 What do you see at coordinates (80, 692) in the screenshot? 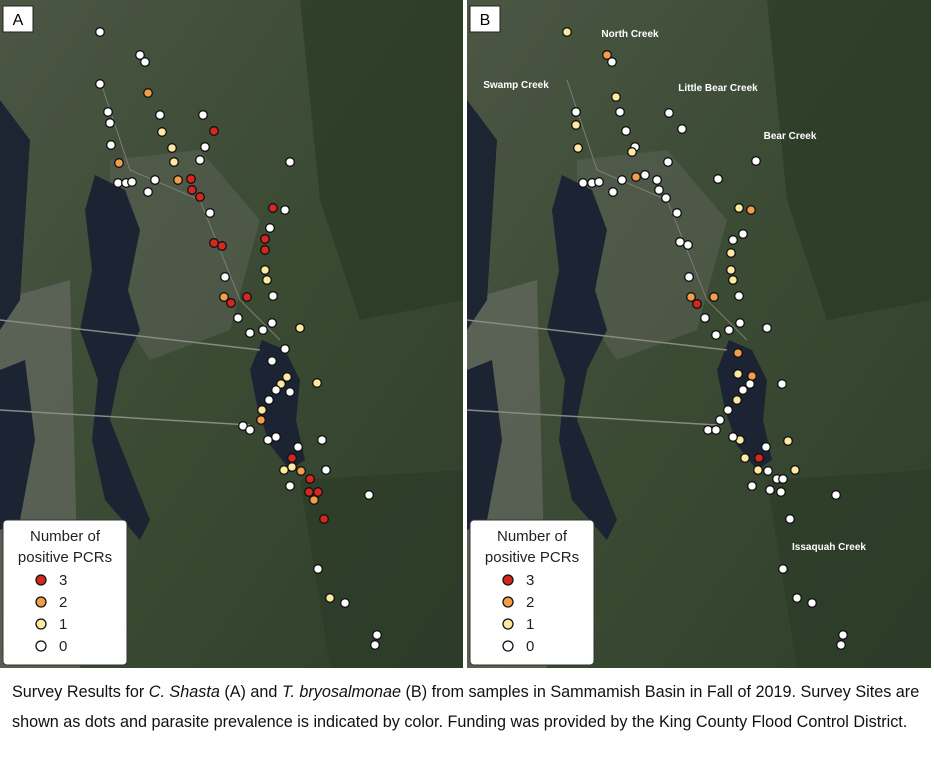
I see `caption-text: Survey Results for` at bounding box center [80, 692].